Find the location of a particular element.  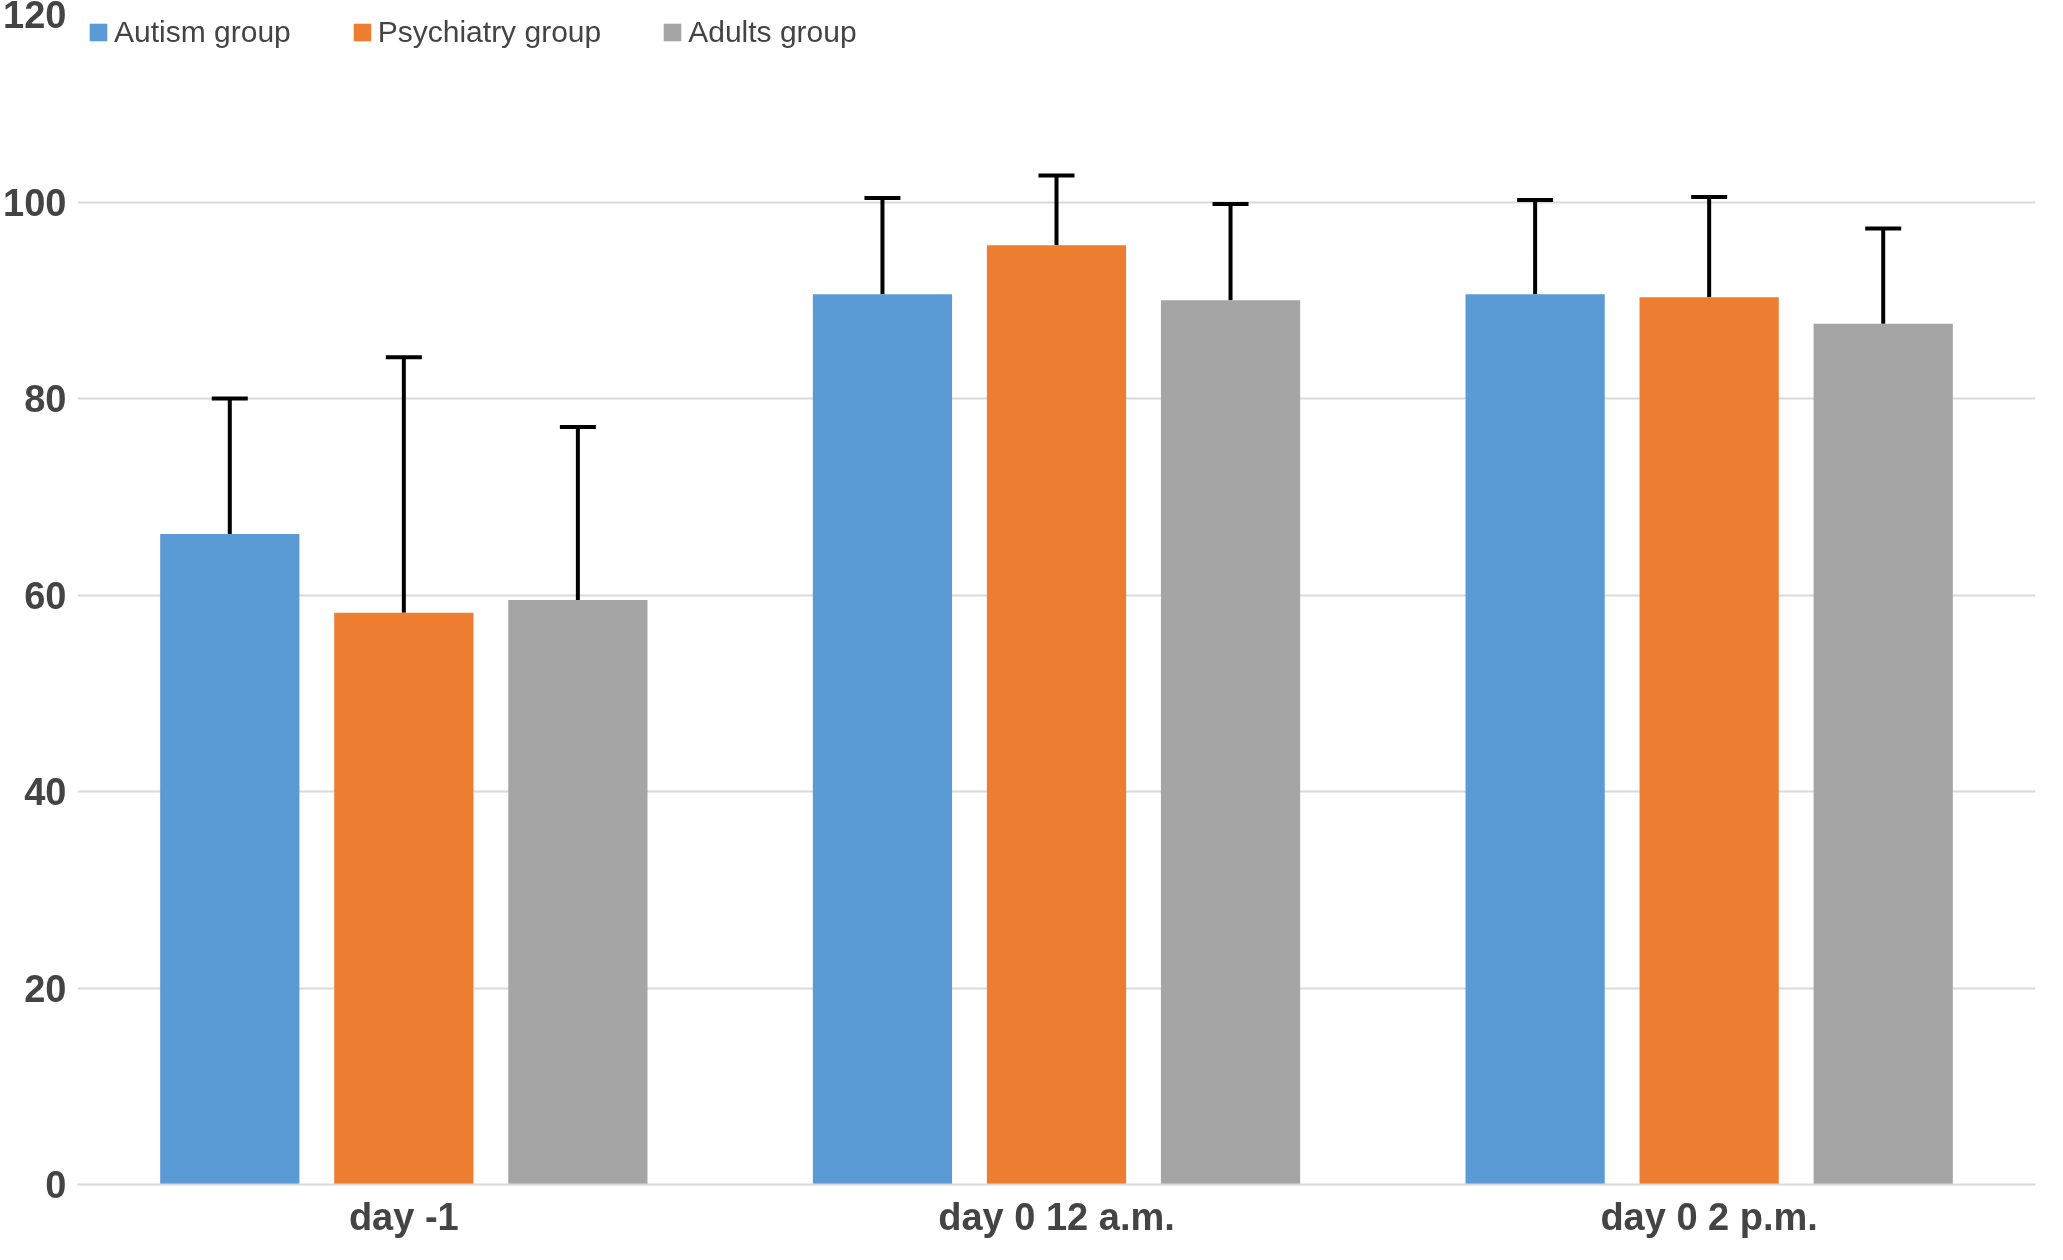

legend-label: Psychiatry group is located at coordinates (489, 32).